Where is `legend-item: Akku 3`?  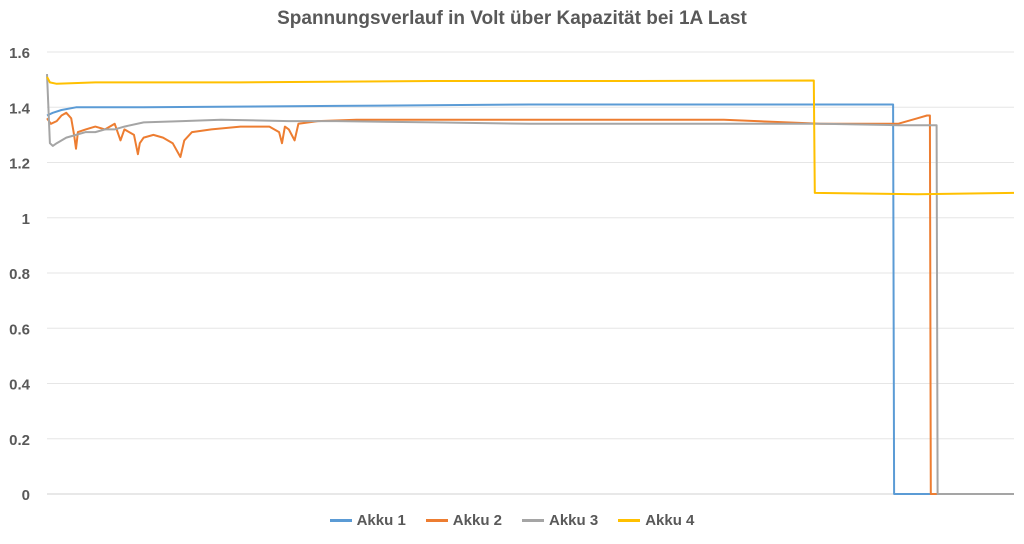 legend-item: Akku 3 is located at coordinates (560, 520).